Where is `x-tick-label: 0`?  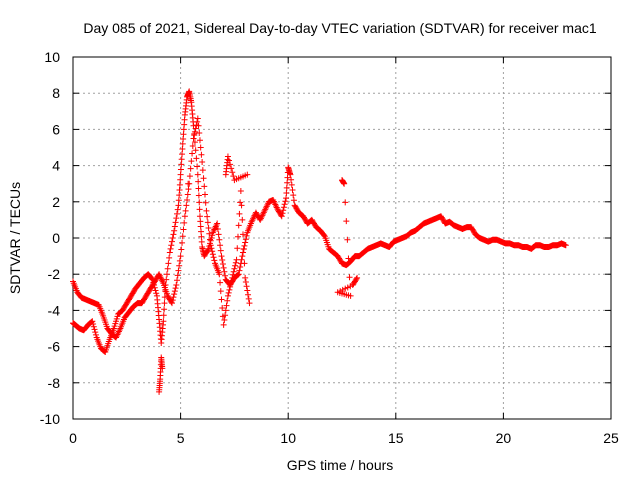 x-tick-label: 0 is located at coordinates (73, 438).